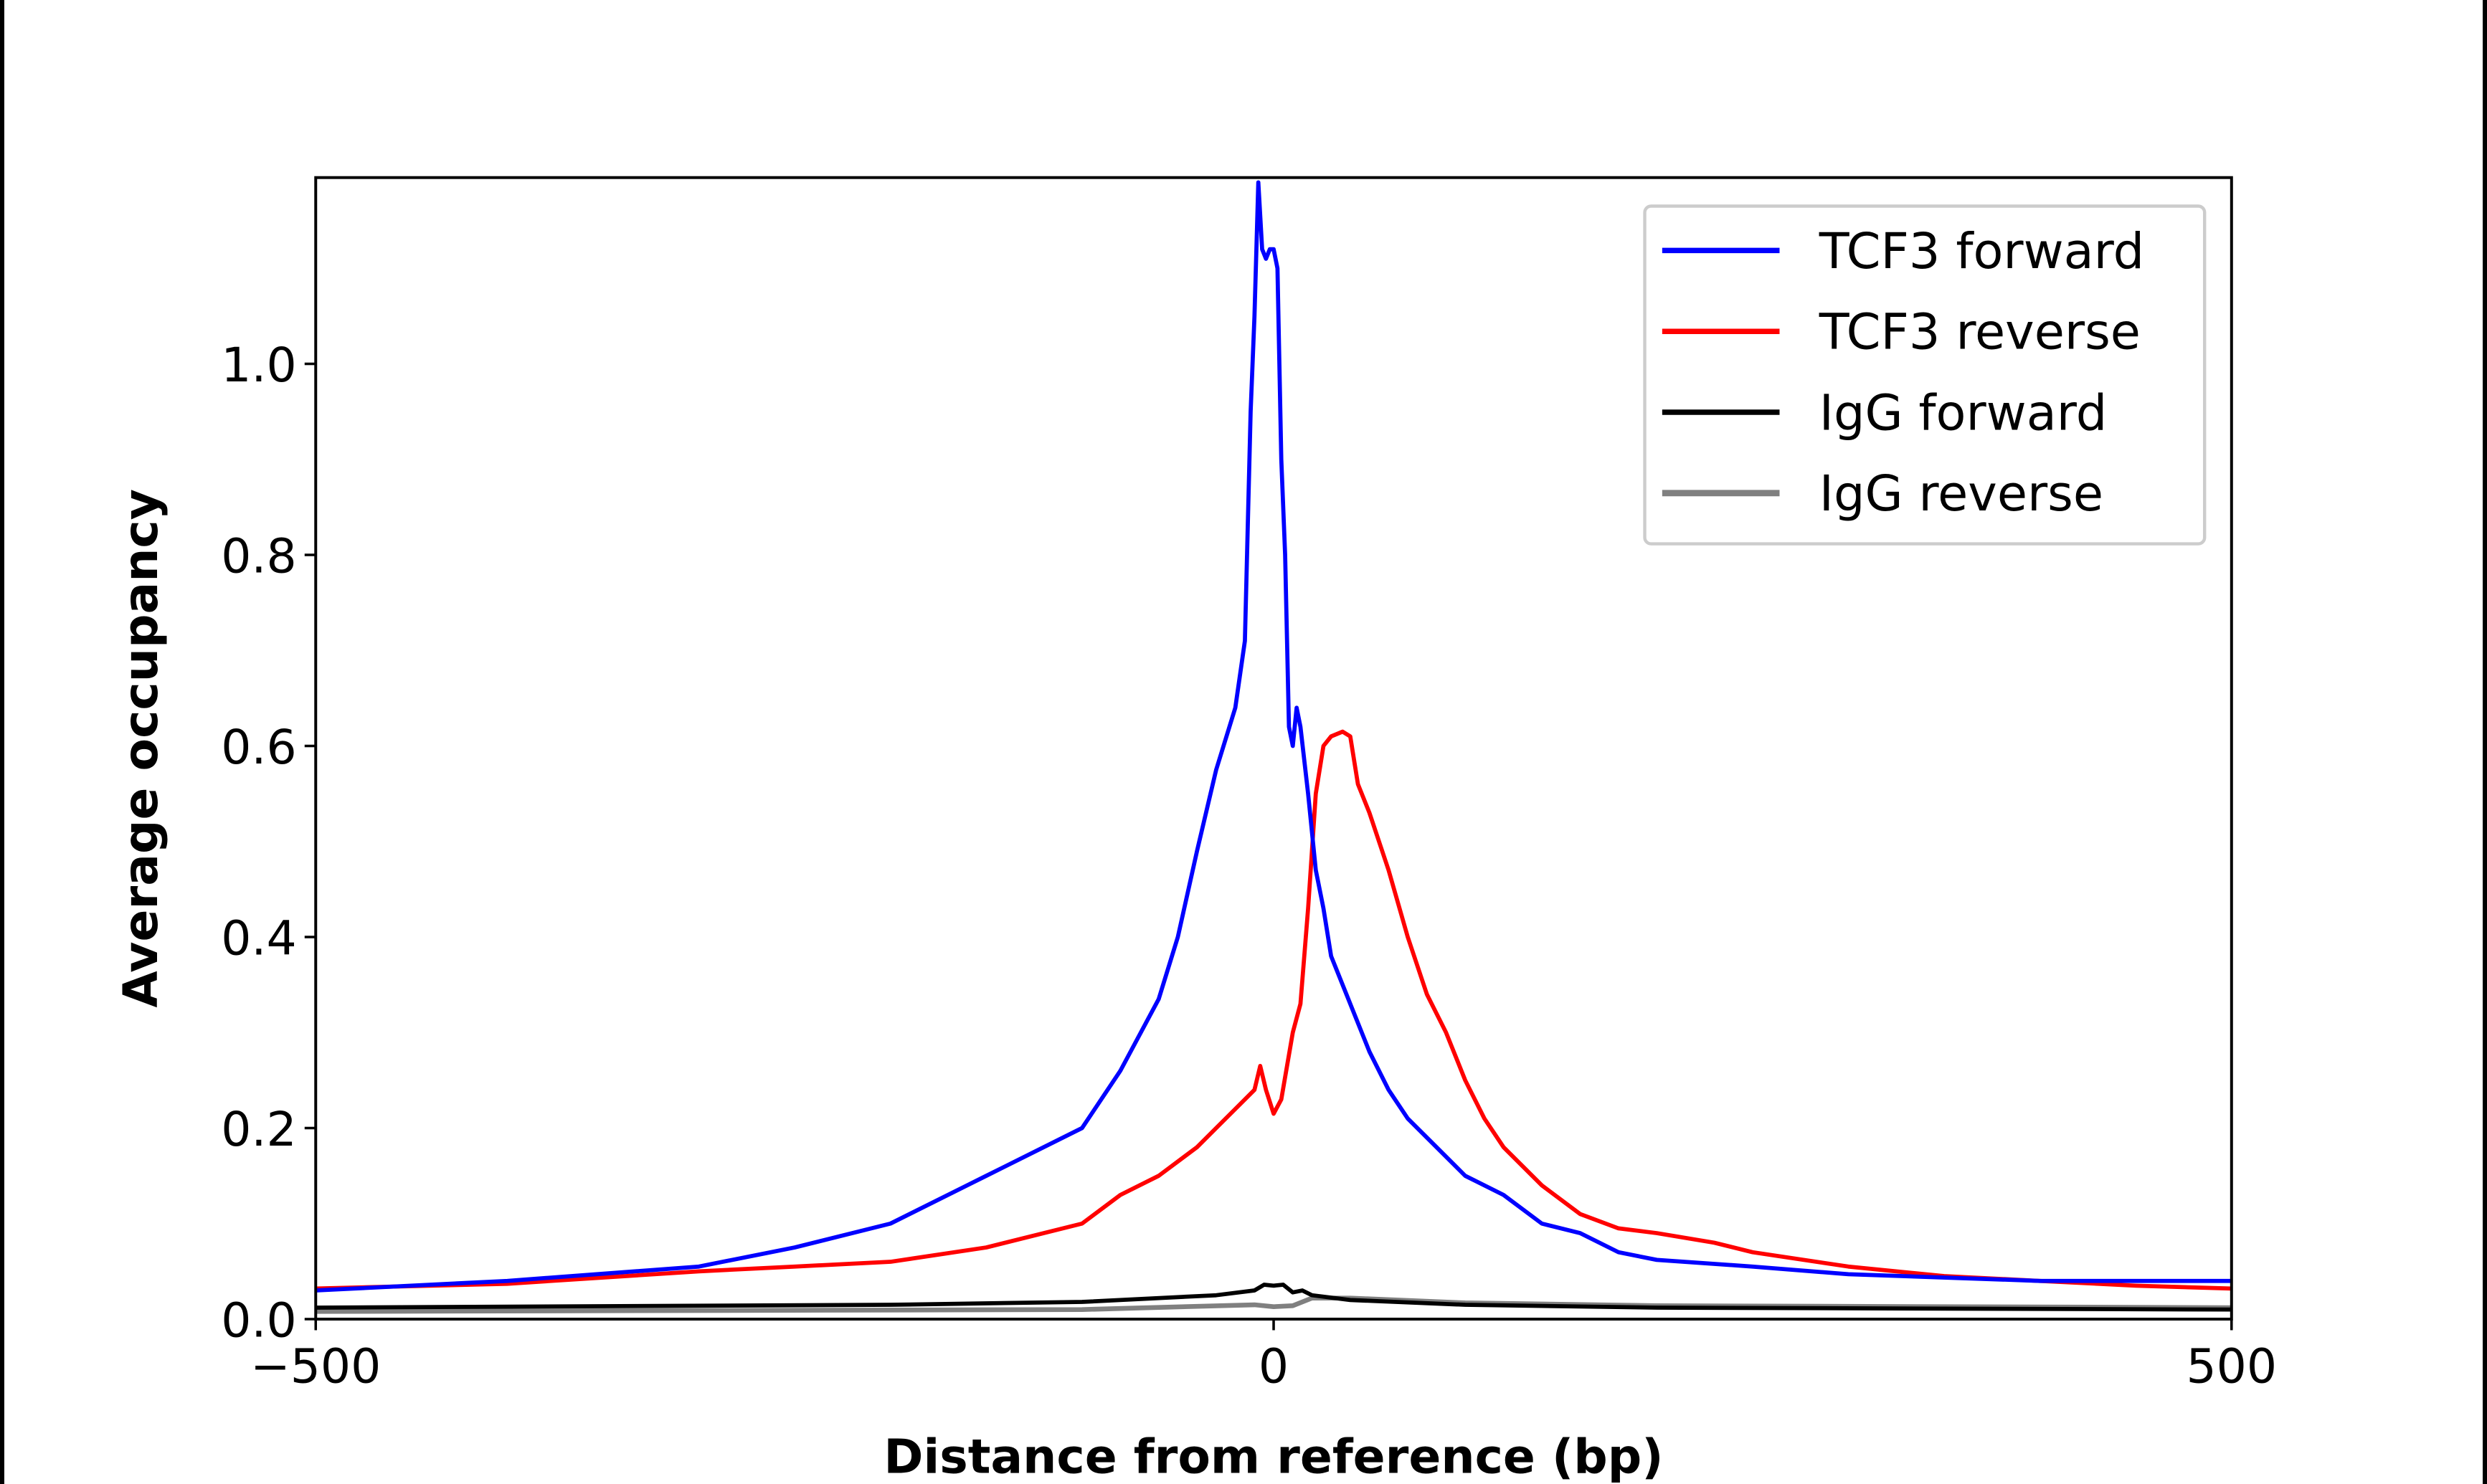 This screenshot has height=1484, width=2487. I want to click on x-tick-label: 0, so click(1274, 1366).